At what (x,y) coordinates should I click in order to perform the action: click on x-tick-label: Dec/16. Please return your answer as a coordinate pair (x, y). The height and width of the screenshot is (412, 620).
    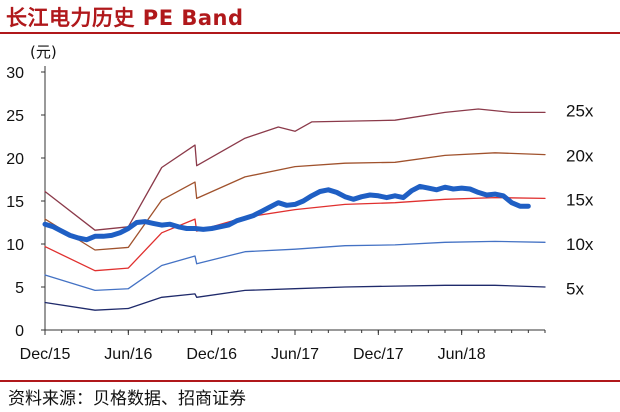
    Looking at the image, I should click on (211, 354).